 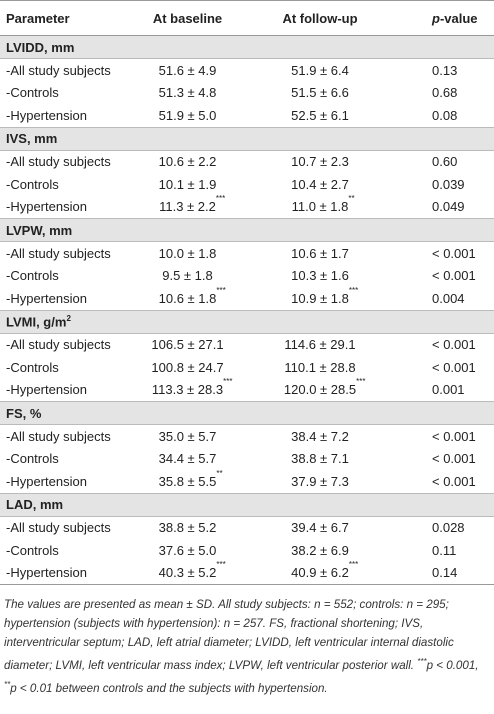 What do you see at coordinates (422, 661) in the screenshot?
I see `footnote-sup: ***` at bounding box center [422, 661].